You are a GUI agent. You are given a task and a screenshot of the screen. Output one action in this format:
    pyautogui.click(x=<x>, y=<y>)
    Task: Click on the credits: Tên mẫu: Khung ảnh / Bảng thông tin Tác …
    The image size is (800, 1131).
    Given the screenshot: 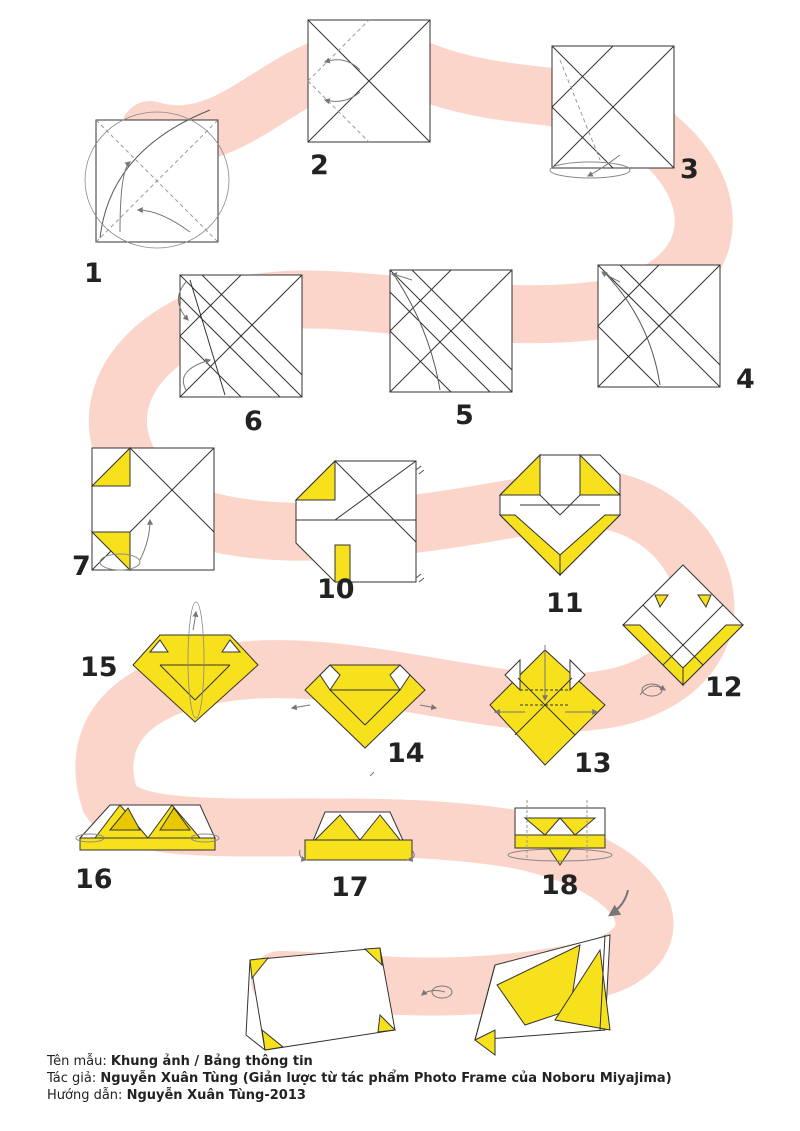 What is the action you would take?
    pyautogui.click(x=359, y=1078)
    